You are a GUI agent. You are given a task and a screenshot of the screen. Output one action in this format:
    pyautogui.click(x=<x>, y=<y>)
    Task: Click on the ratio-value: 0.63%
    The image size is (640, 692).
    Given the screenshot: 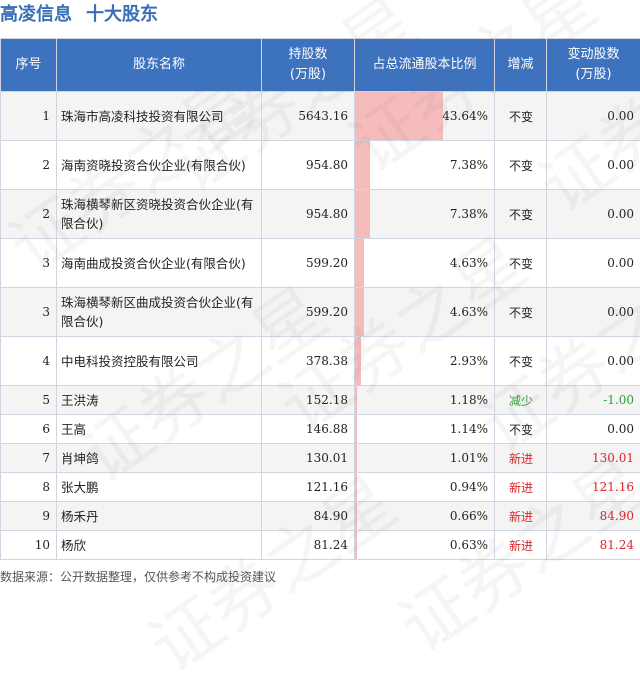 What is the action you would take?
    pyautogui.click(x=472, y=545)
    